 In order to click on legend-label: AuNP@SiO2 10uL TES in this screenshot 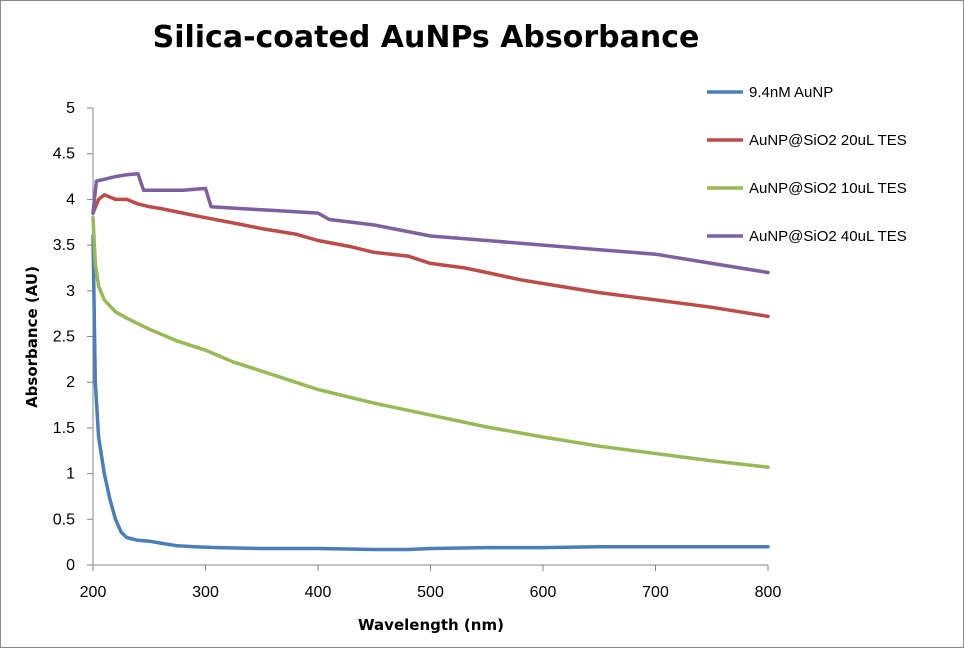, I will do `click(828, 188)`.